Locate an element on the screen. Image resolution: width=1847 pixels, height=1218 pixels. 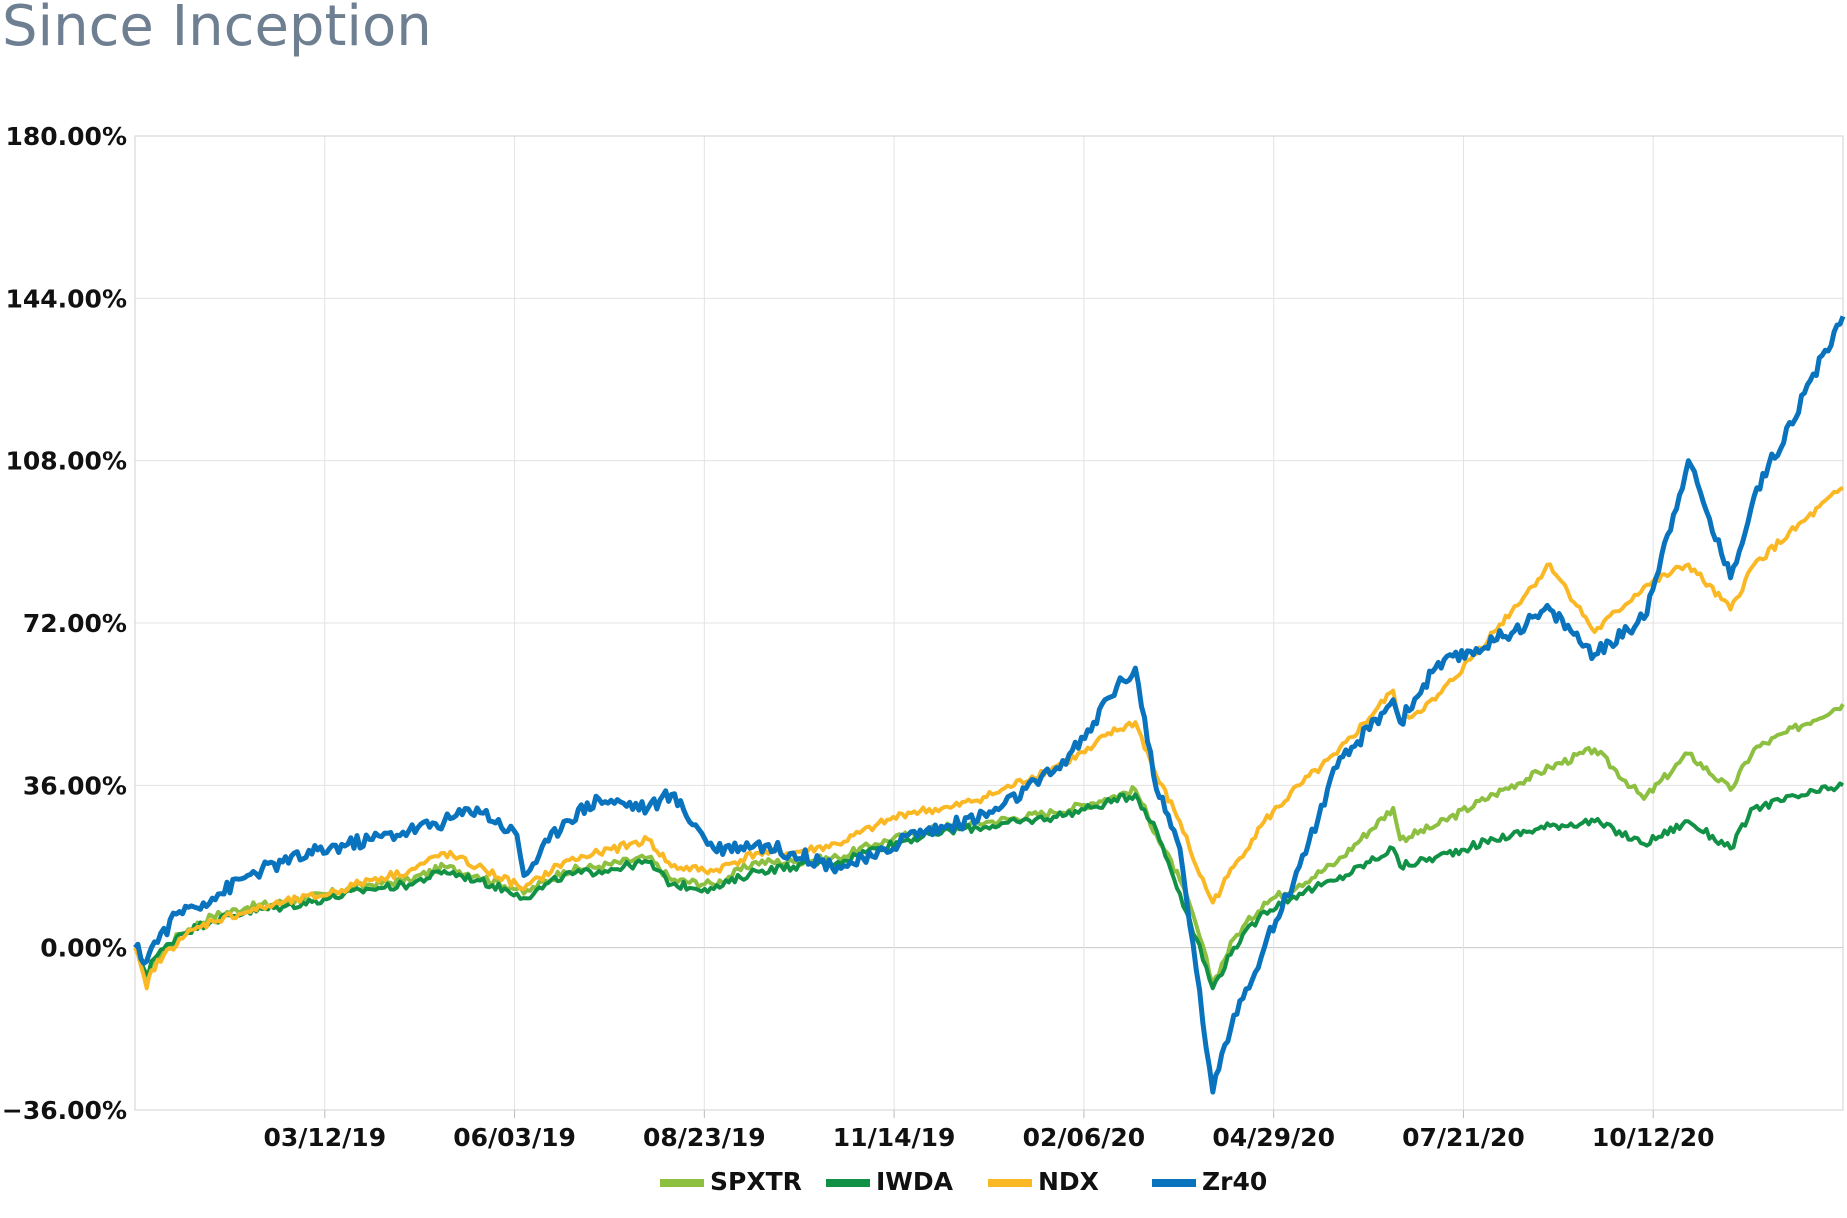
legend: SPXTR IWDA NDX Zr40 is located at coordinates (963, 1181).